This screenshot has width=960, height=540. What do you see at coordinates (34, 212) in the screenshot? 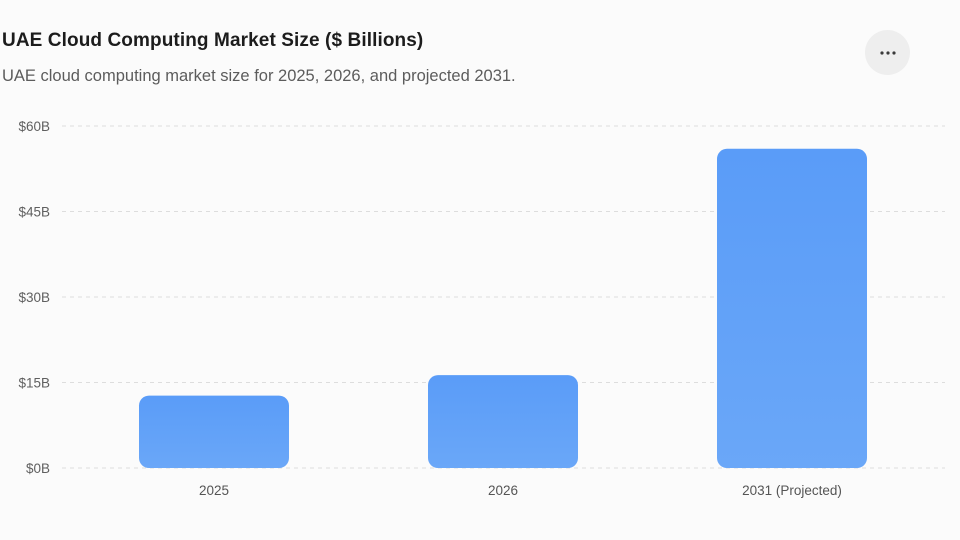
I see `y-tick-label: $45B` at bounding box center [34, 212].